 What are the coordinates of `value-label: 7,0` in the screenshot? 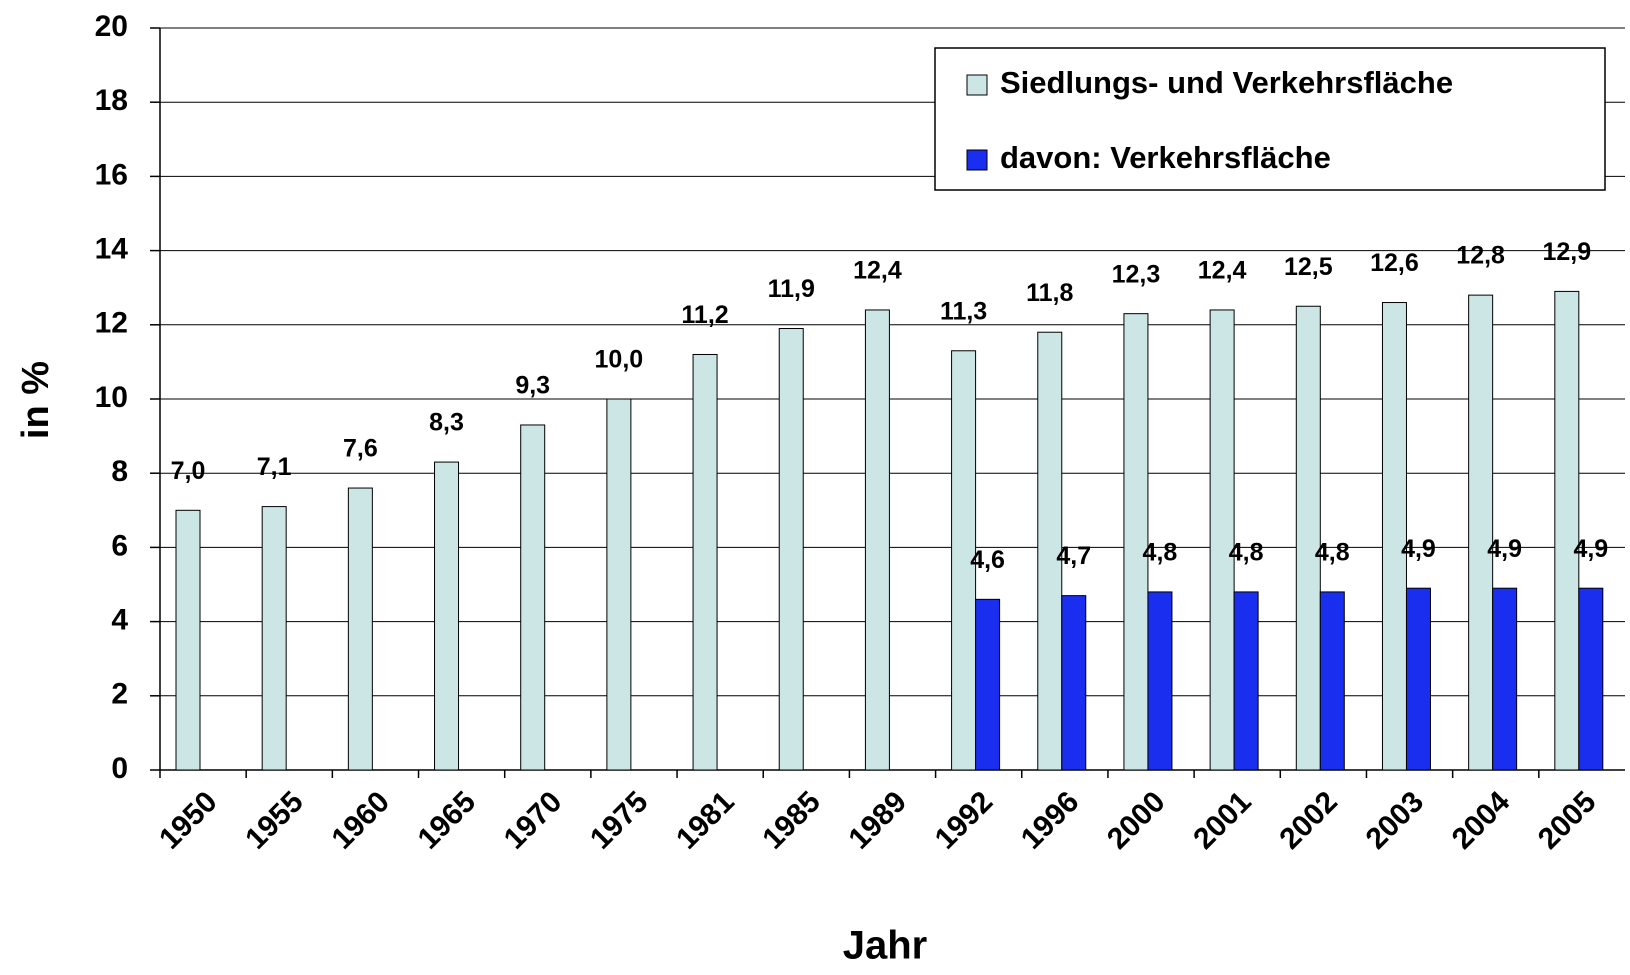 It's located at (188, 471).